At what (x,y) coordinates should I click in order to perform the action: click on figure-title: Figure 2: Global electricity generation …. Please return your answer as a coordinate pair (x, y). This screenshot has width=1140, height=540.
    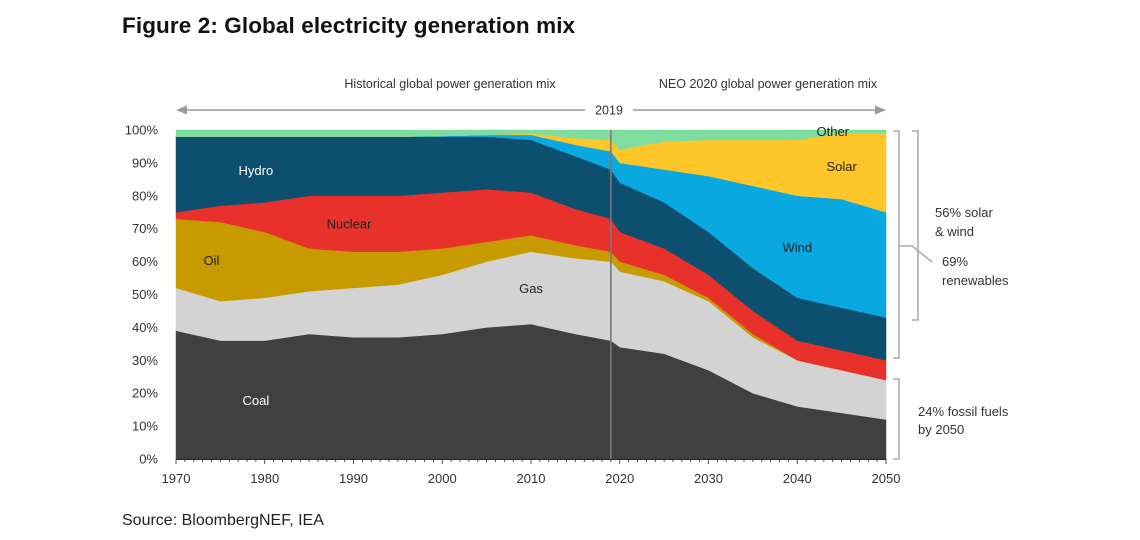
    Looking at the image, I should click on (349, 25).